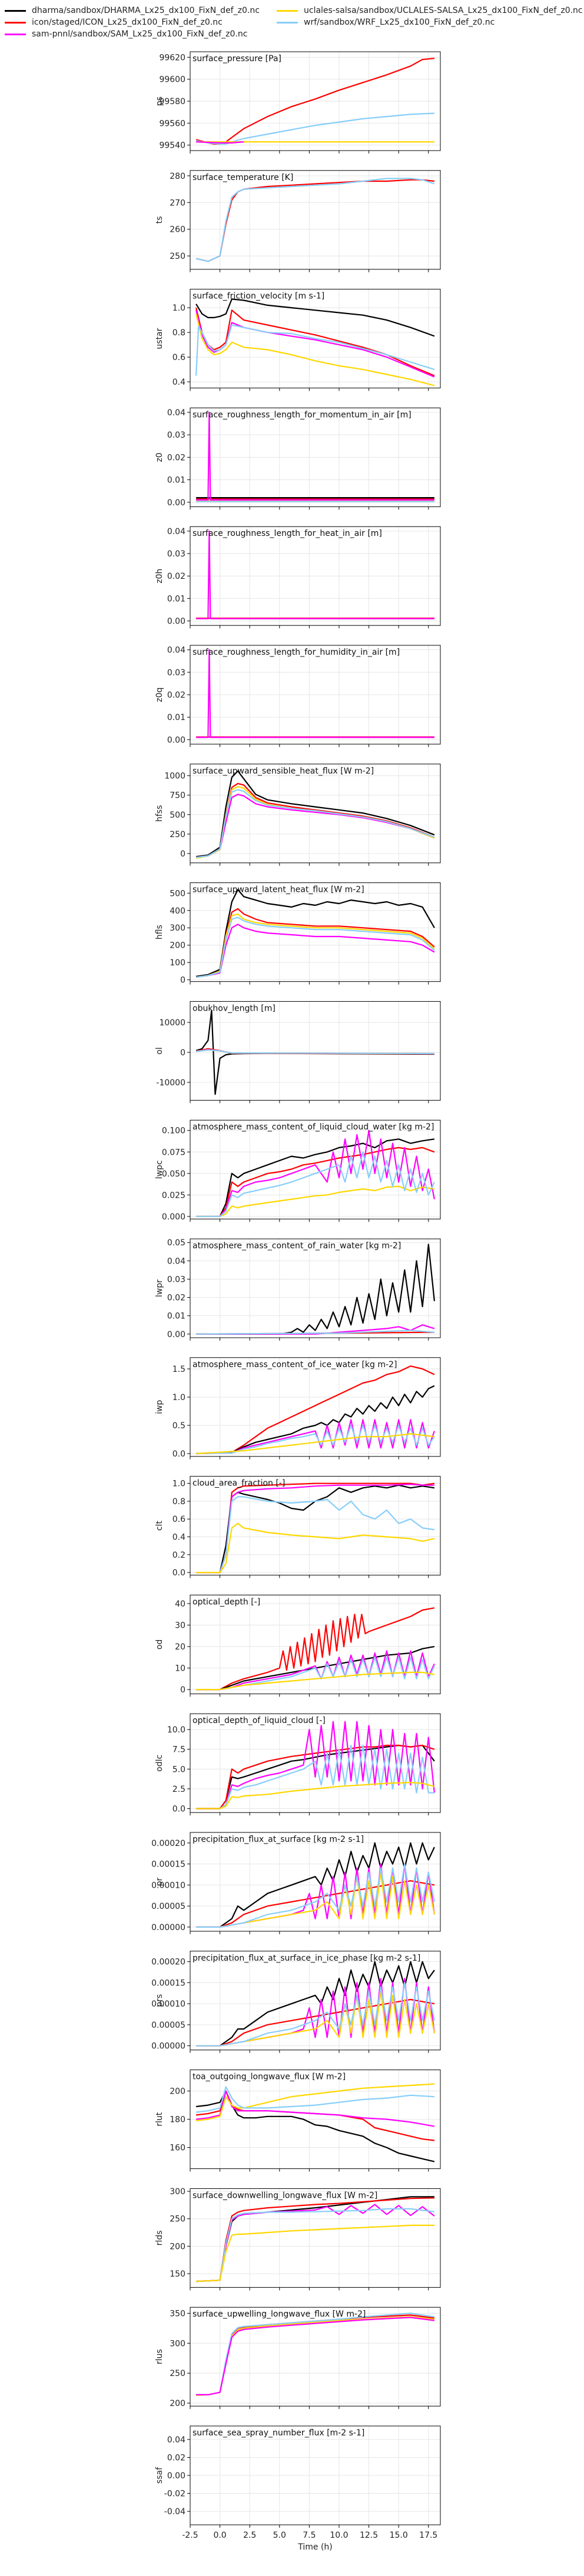 The width and height of the screenshot is (584, 2576). What do you see at coordinates (177, 816) in the screenshot?
I see `y-tick-label: 500` at bounding box center [177, 816].